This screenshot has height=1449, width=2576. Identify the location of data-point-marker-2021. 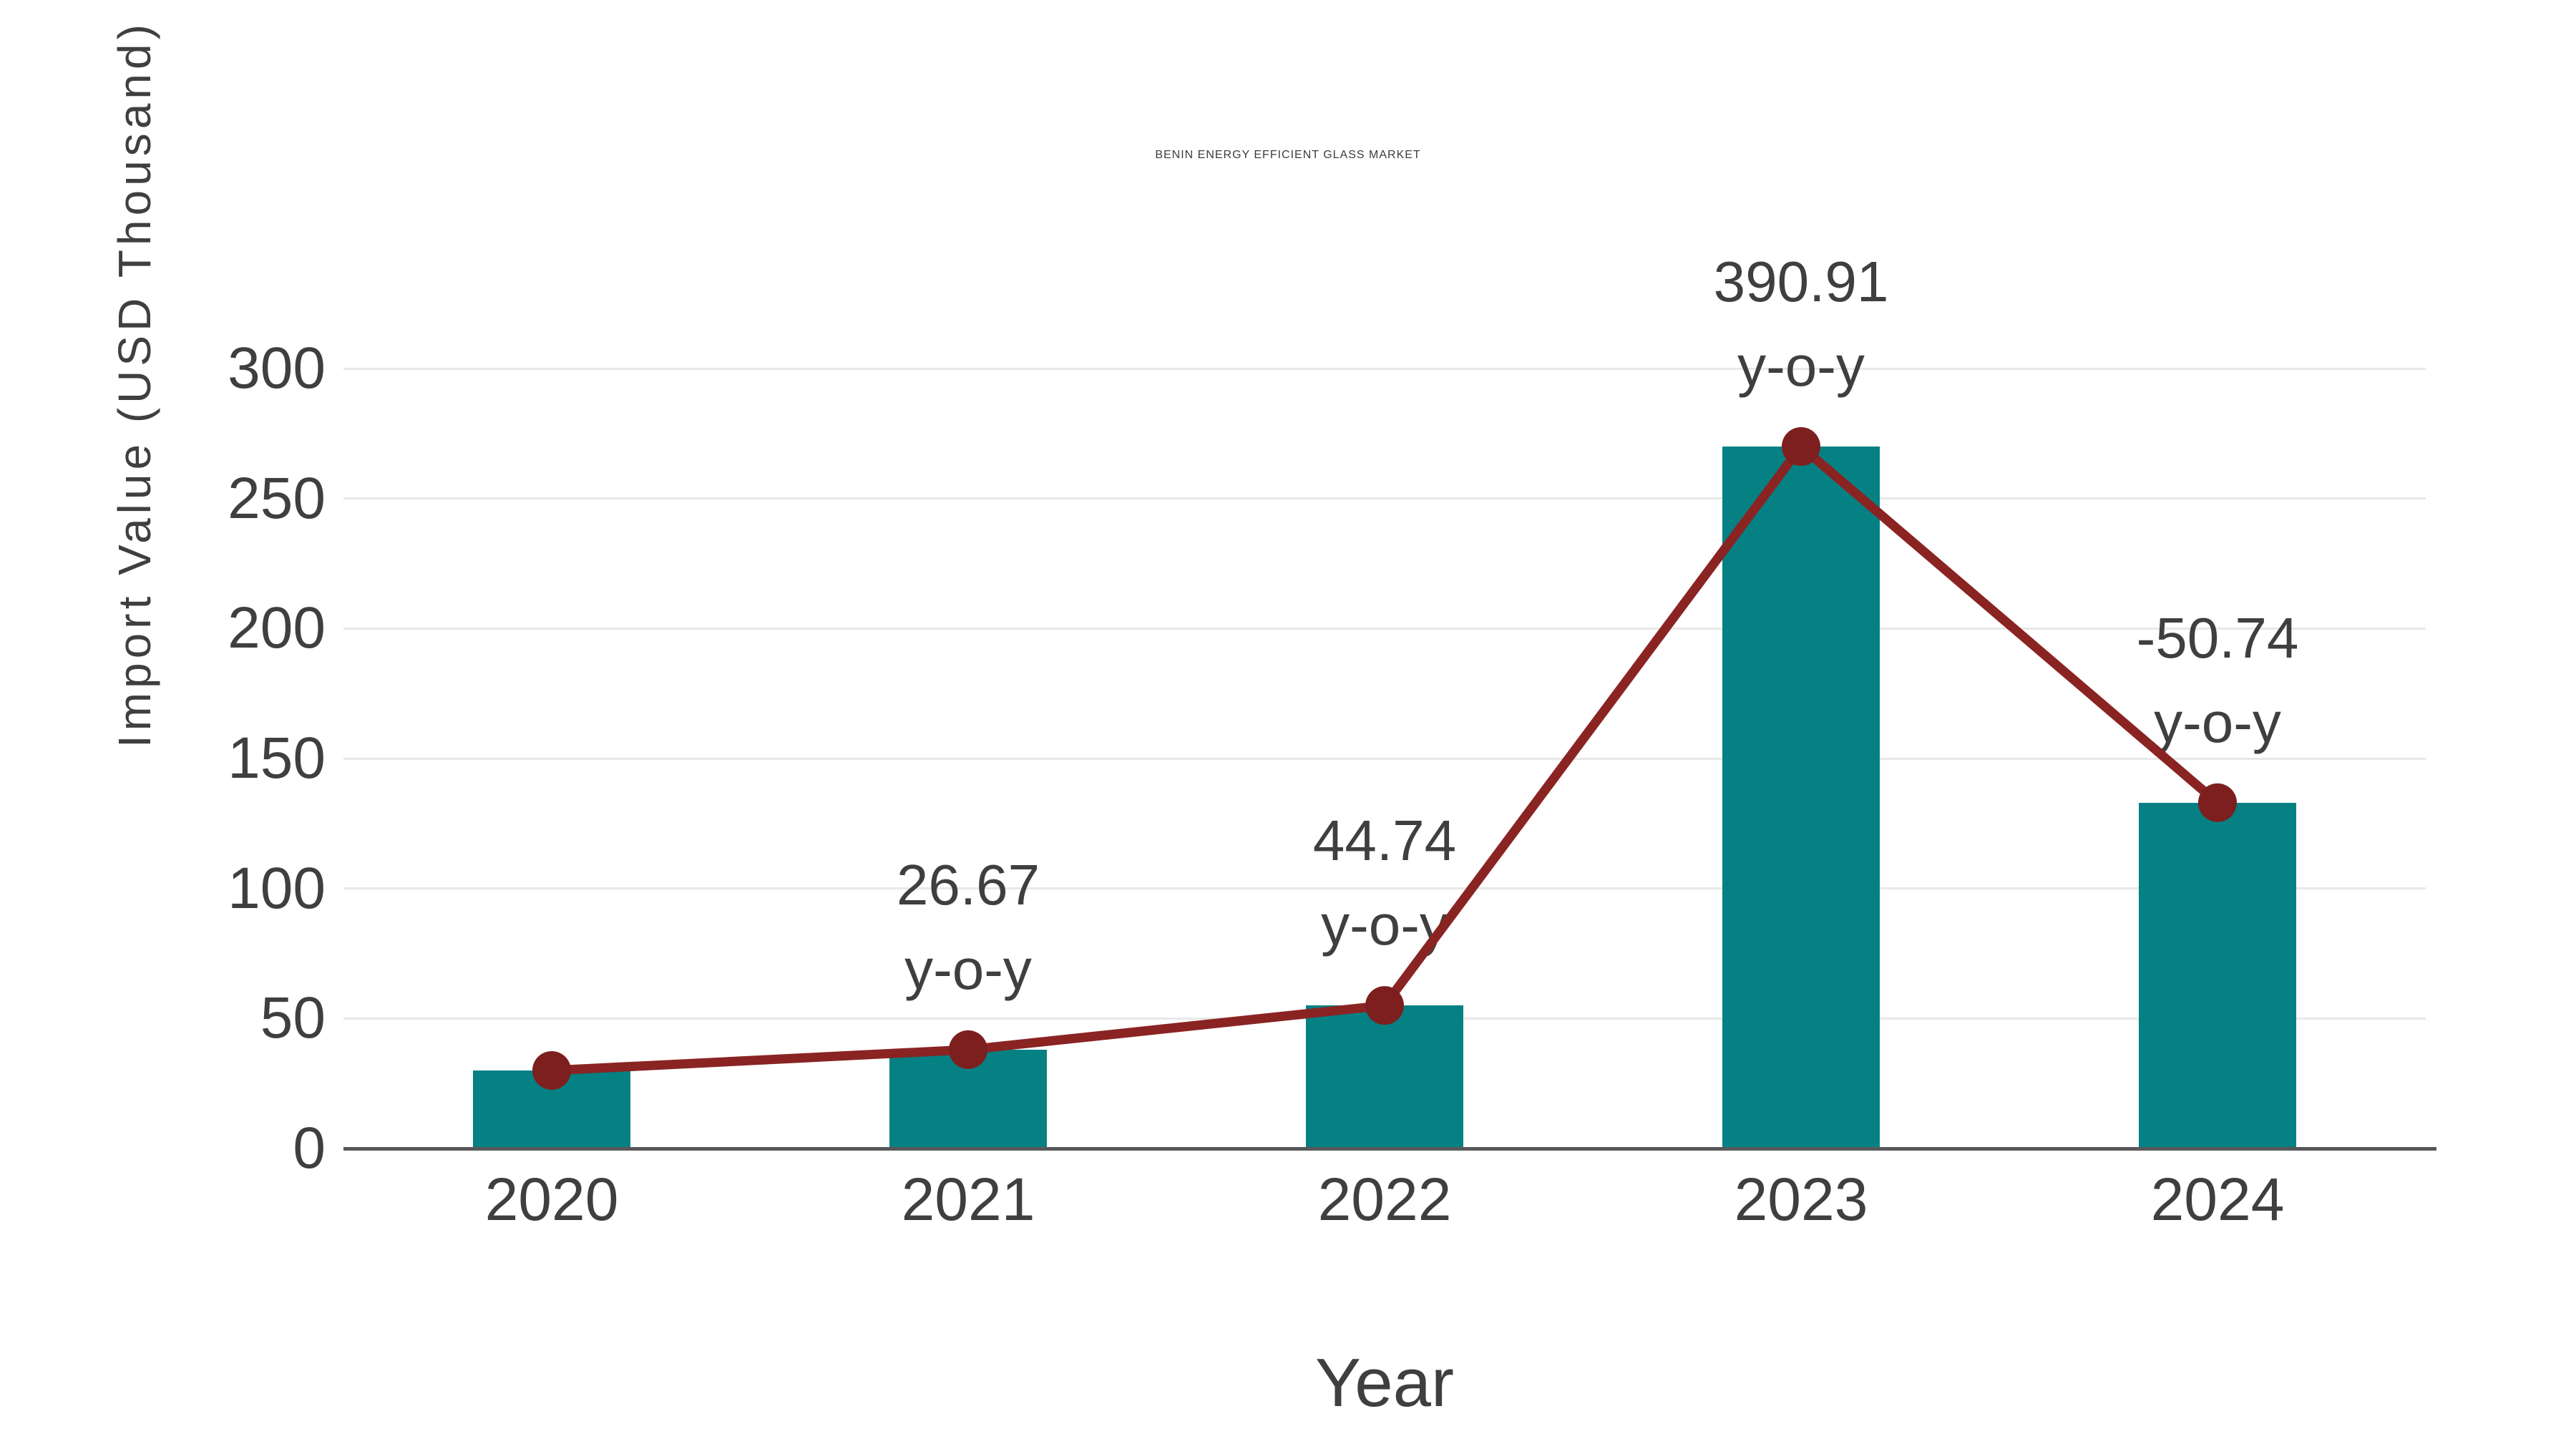
(968, 1049).